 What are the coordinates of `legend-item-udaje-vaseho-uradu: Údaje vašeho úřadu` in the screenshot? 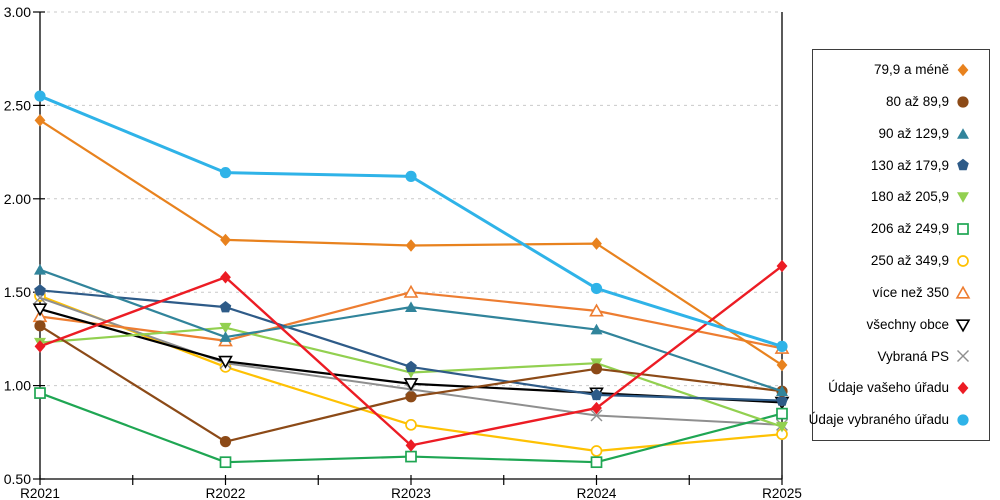 It's located at (901, 388).